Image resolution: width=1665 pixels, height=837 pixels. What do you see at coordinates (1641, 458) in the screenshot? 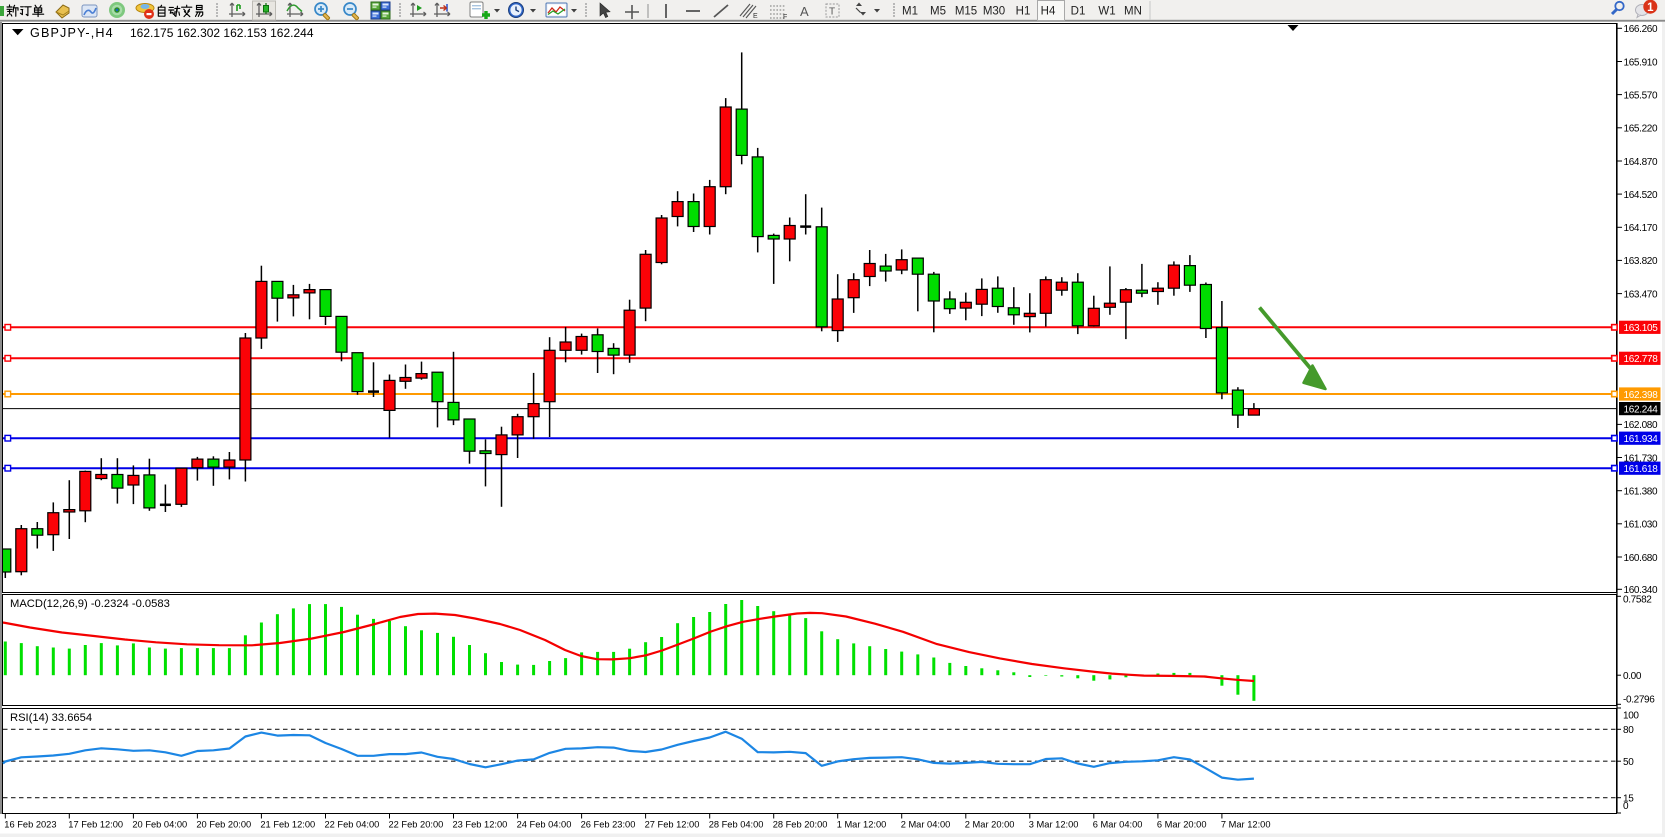
I see `svg-text: 161.730` at bounding box center [1641, 458].